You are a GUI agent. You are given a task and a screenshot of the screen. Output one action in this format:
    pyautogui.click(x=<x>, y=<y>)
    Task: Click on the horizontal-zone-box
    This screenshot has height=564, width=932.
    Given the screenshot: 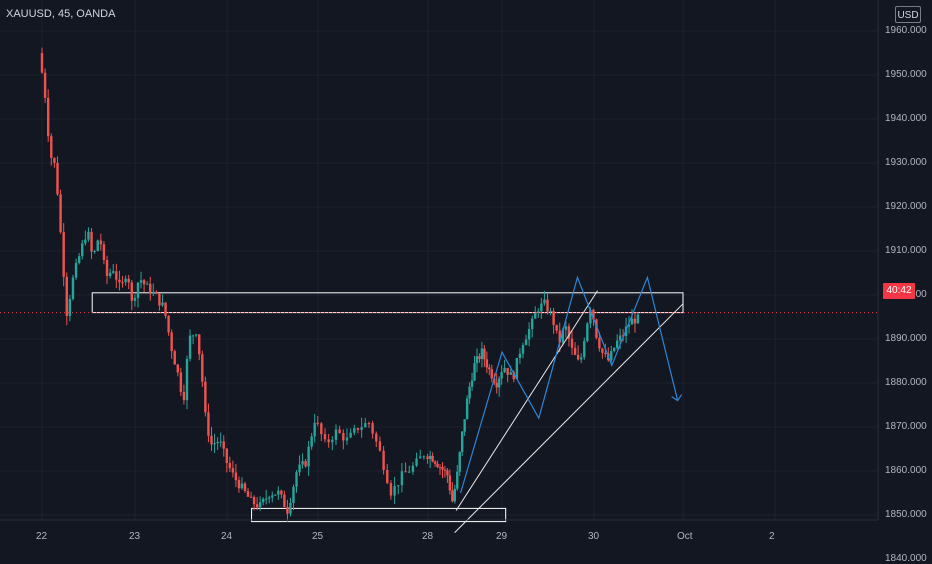 What is the action you would take?
    pyautogui.click(x=379, y=515)
    